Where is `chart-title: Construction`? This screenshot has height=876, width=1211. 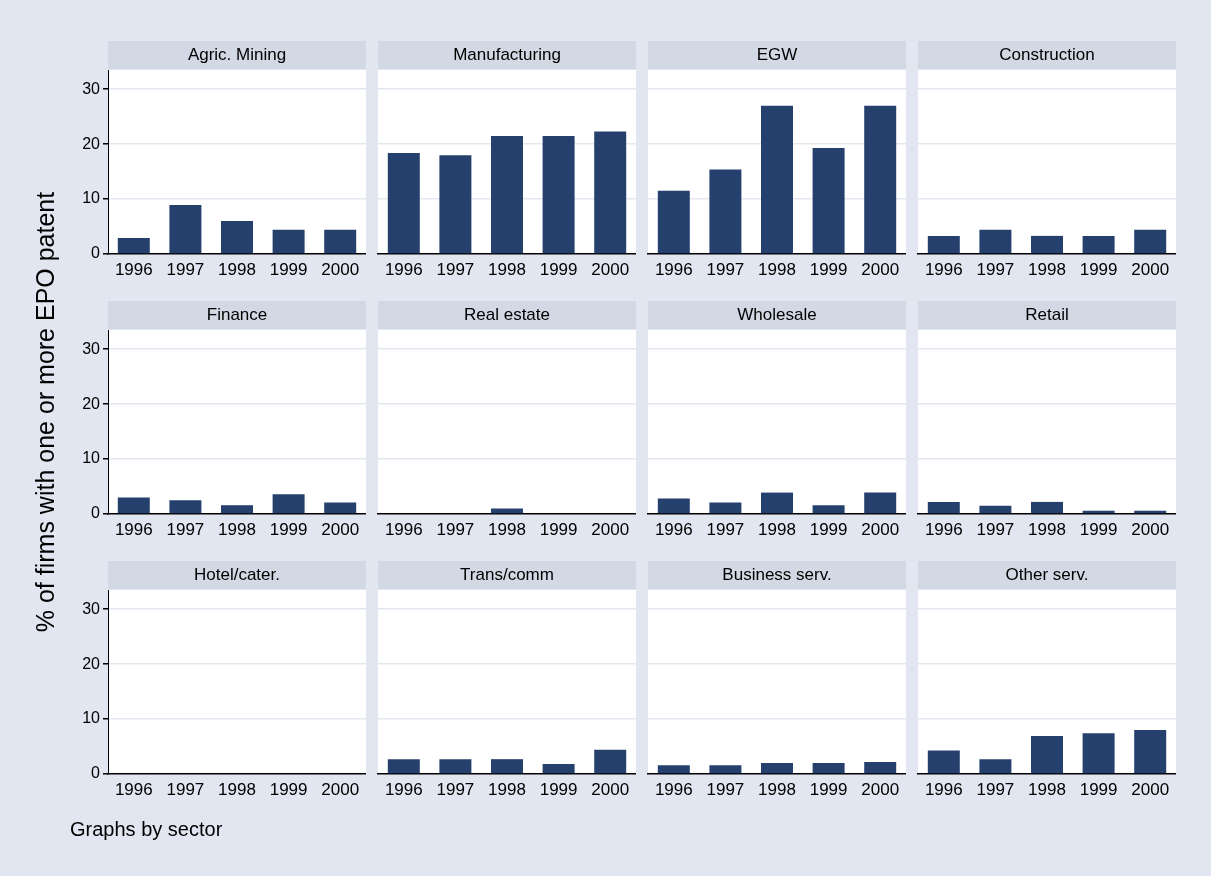 chart-title: Construction is located at coordinates (1047, 55).